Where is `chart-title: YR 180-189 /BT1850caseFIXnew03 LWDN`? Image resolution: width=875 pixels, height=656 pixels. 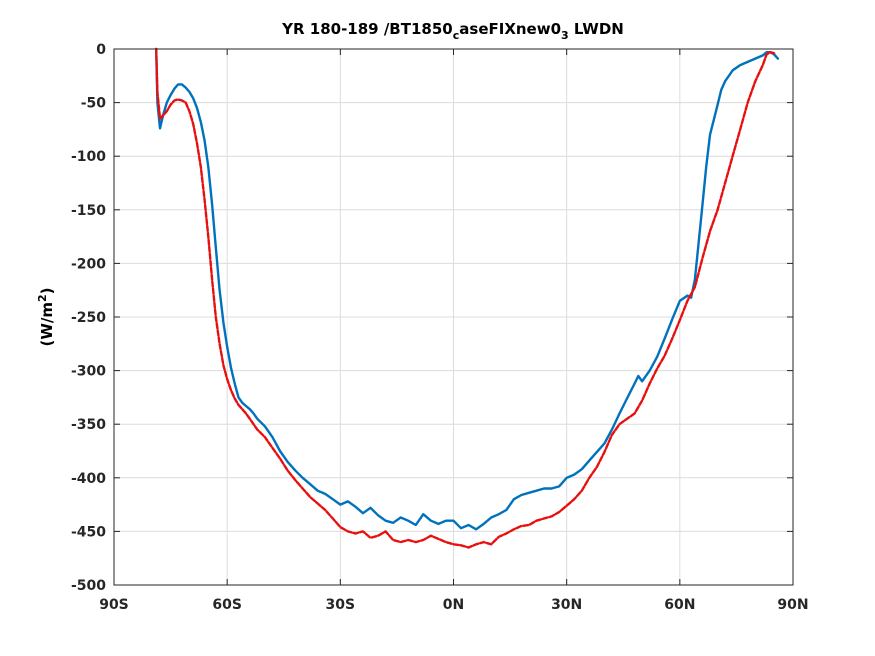 chart-title: YR 180-189 /BT1850caseFIXnew03 LWDN is located at coordinates (452, 31).